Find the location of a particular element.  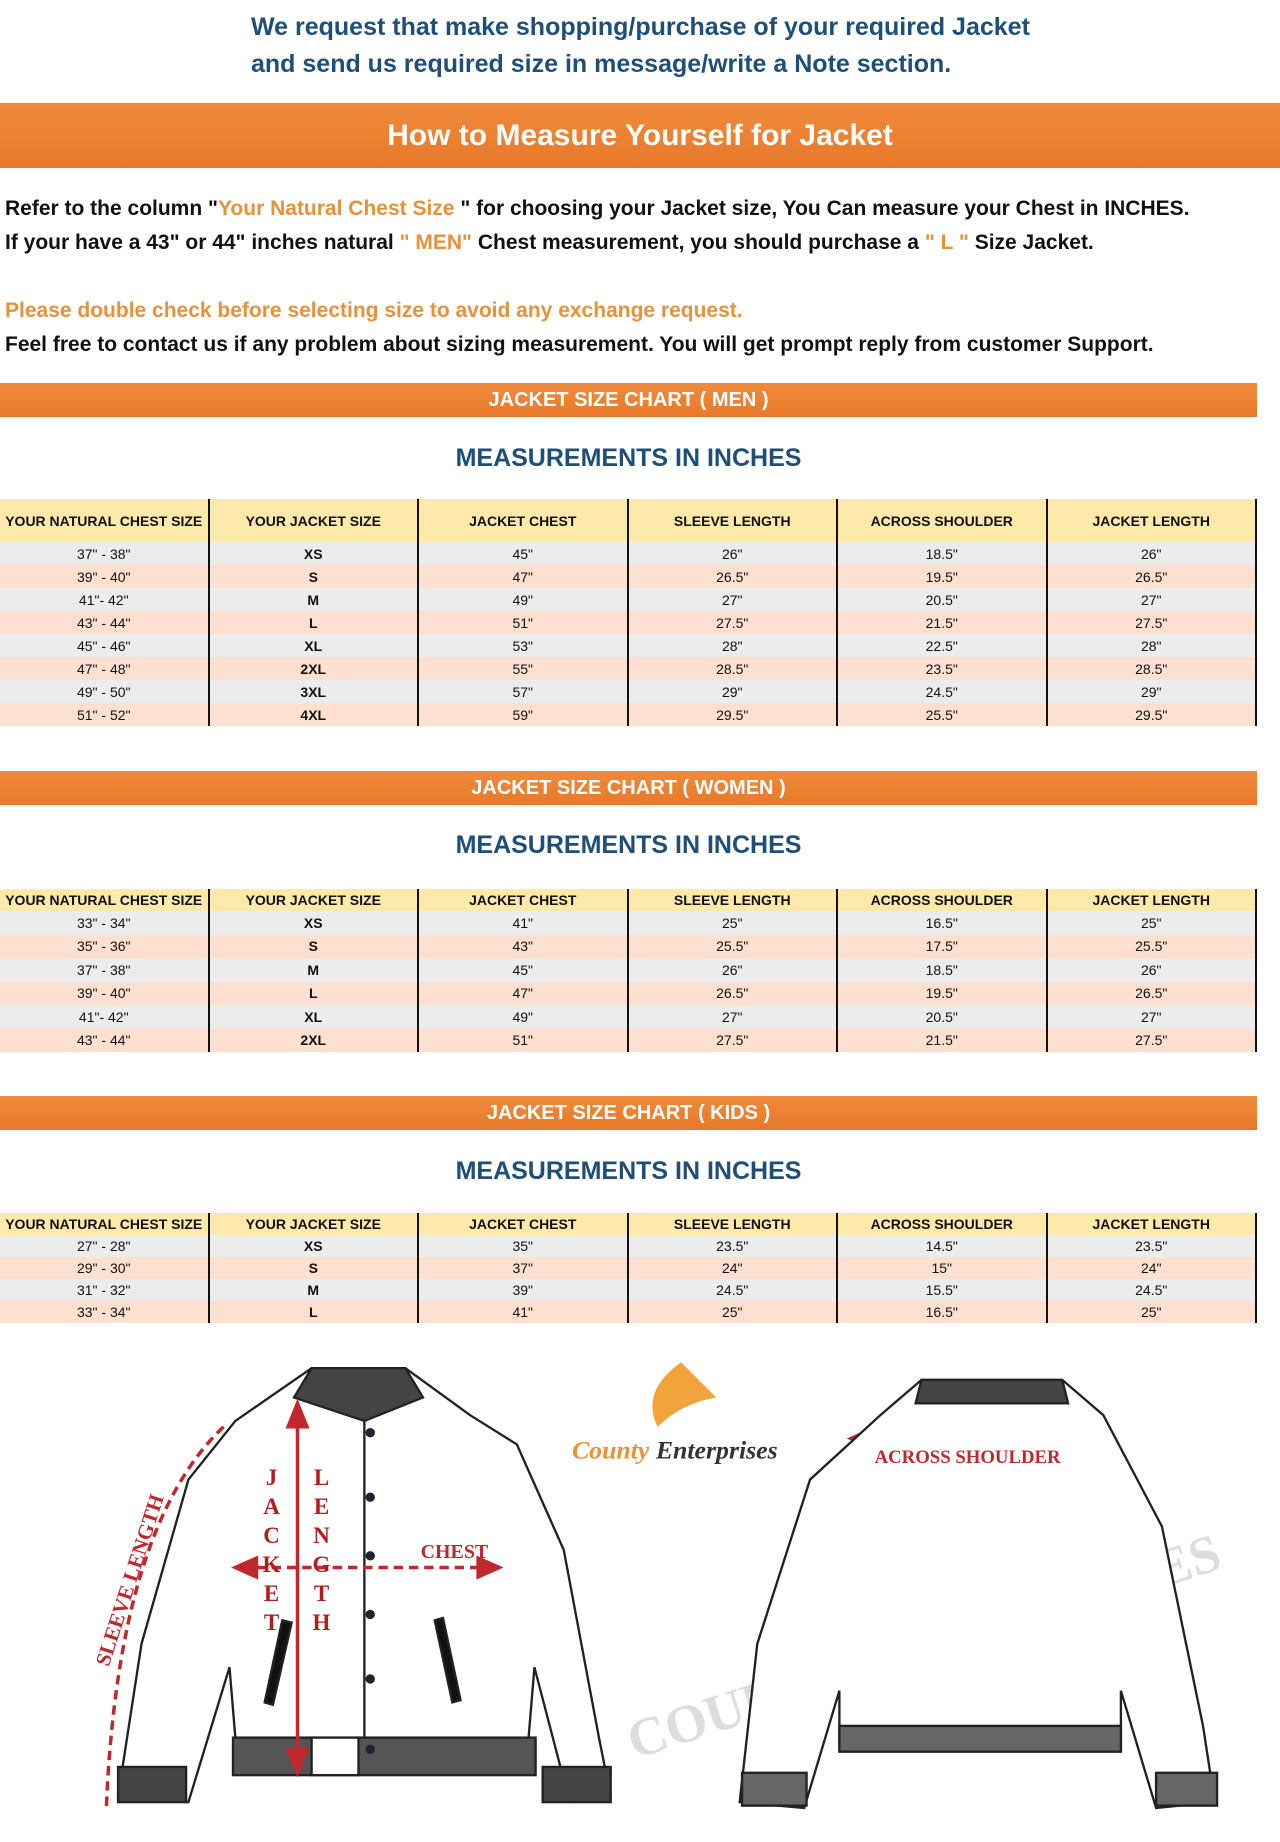

table-cell: 45" is located at coordinates (524, 970).